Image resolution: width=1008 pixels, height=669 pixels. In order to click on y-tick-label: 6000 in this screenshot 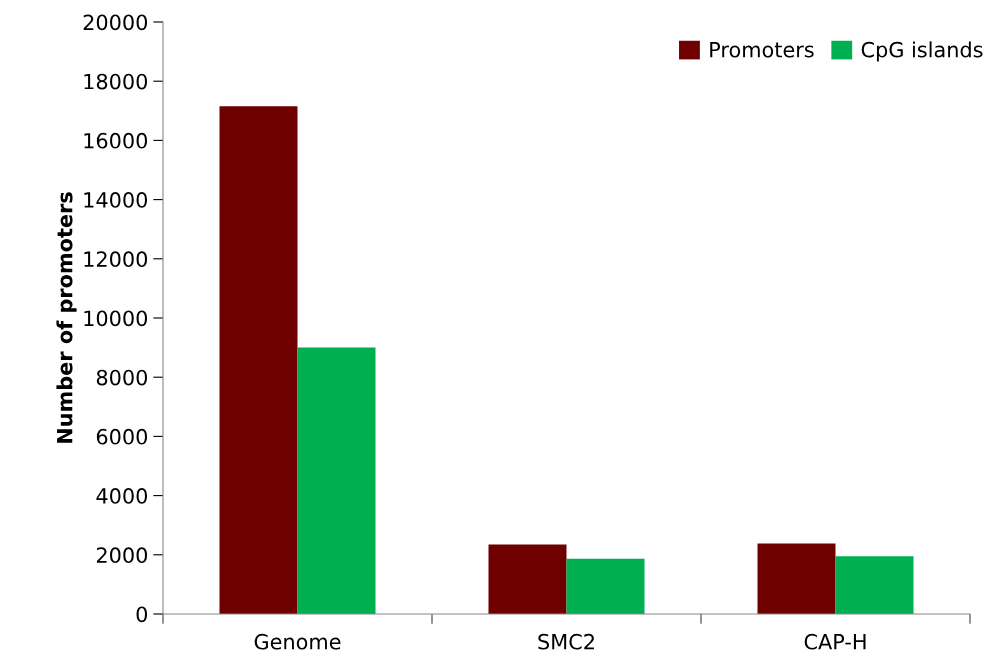, I will do `click(122, 436)`.